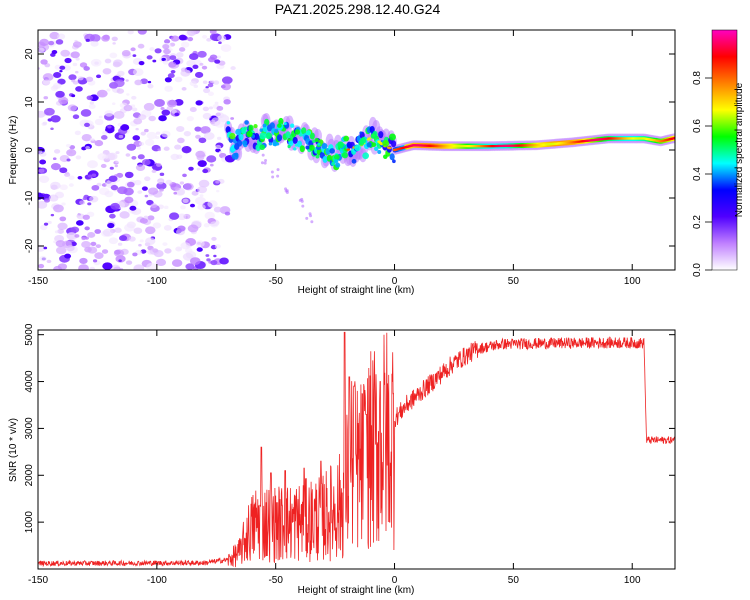  I want to click on snr-x-label: Height of straight line (km), so click(356, 590).